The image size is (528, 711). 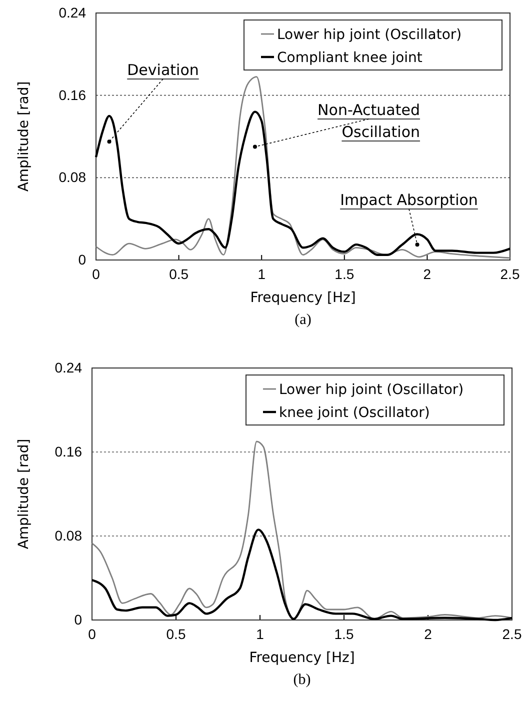 What do you see at coordinates (302, 575) in the screenshot?
I see `line-series` at bounding box center [302, 575].